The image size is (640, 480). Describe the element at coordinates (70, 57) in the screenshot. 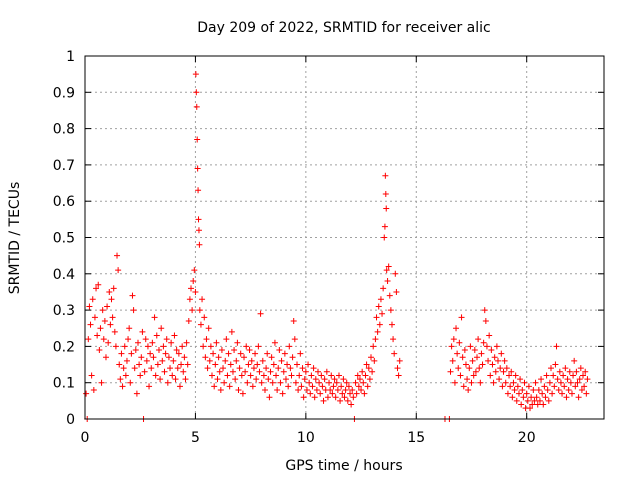

I see `y-tick-label: 1` at that location.